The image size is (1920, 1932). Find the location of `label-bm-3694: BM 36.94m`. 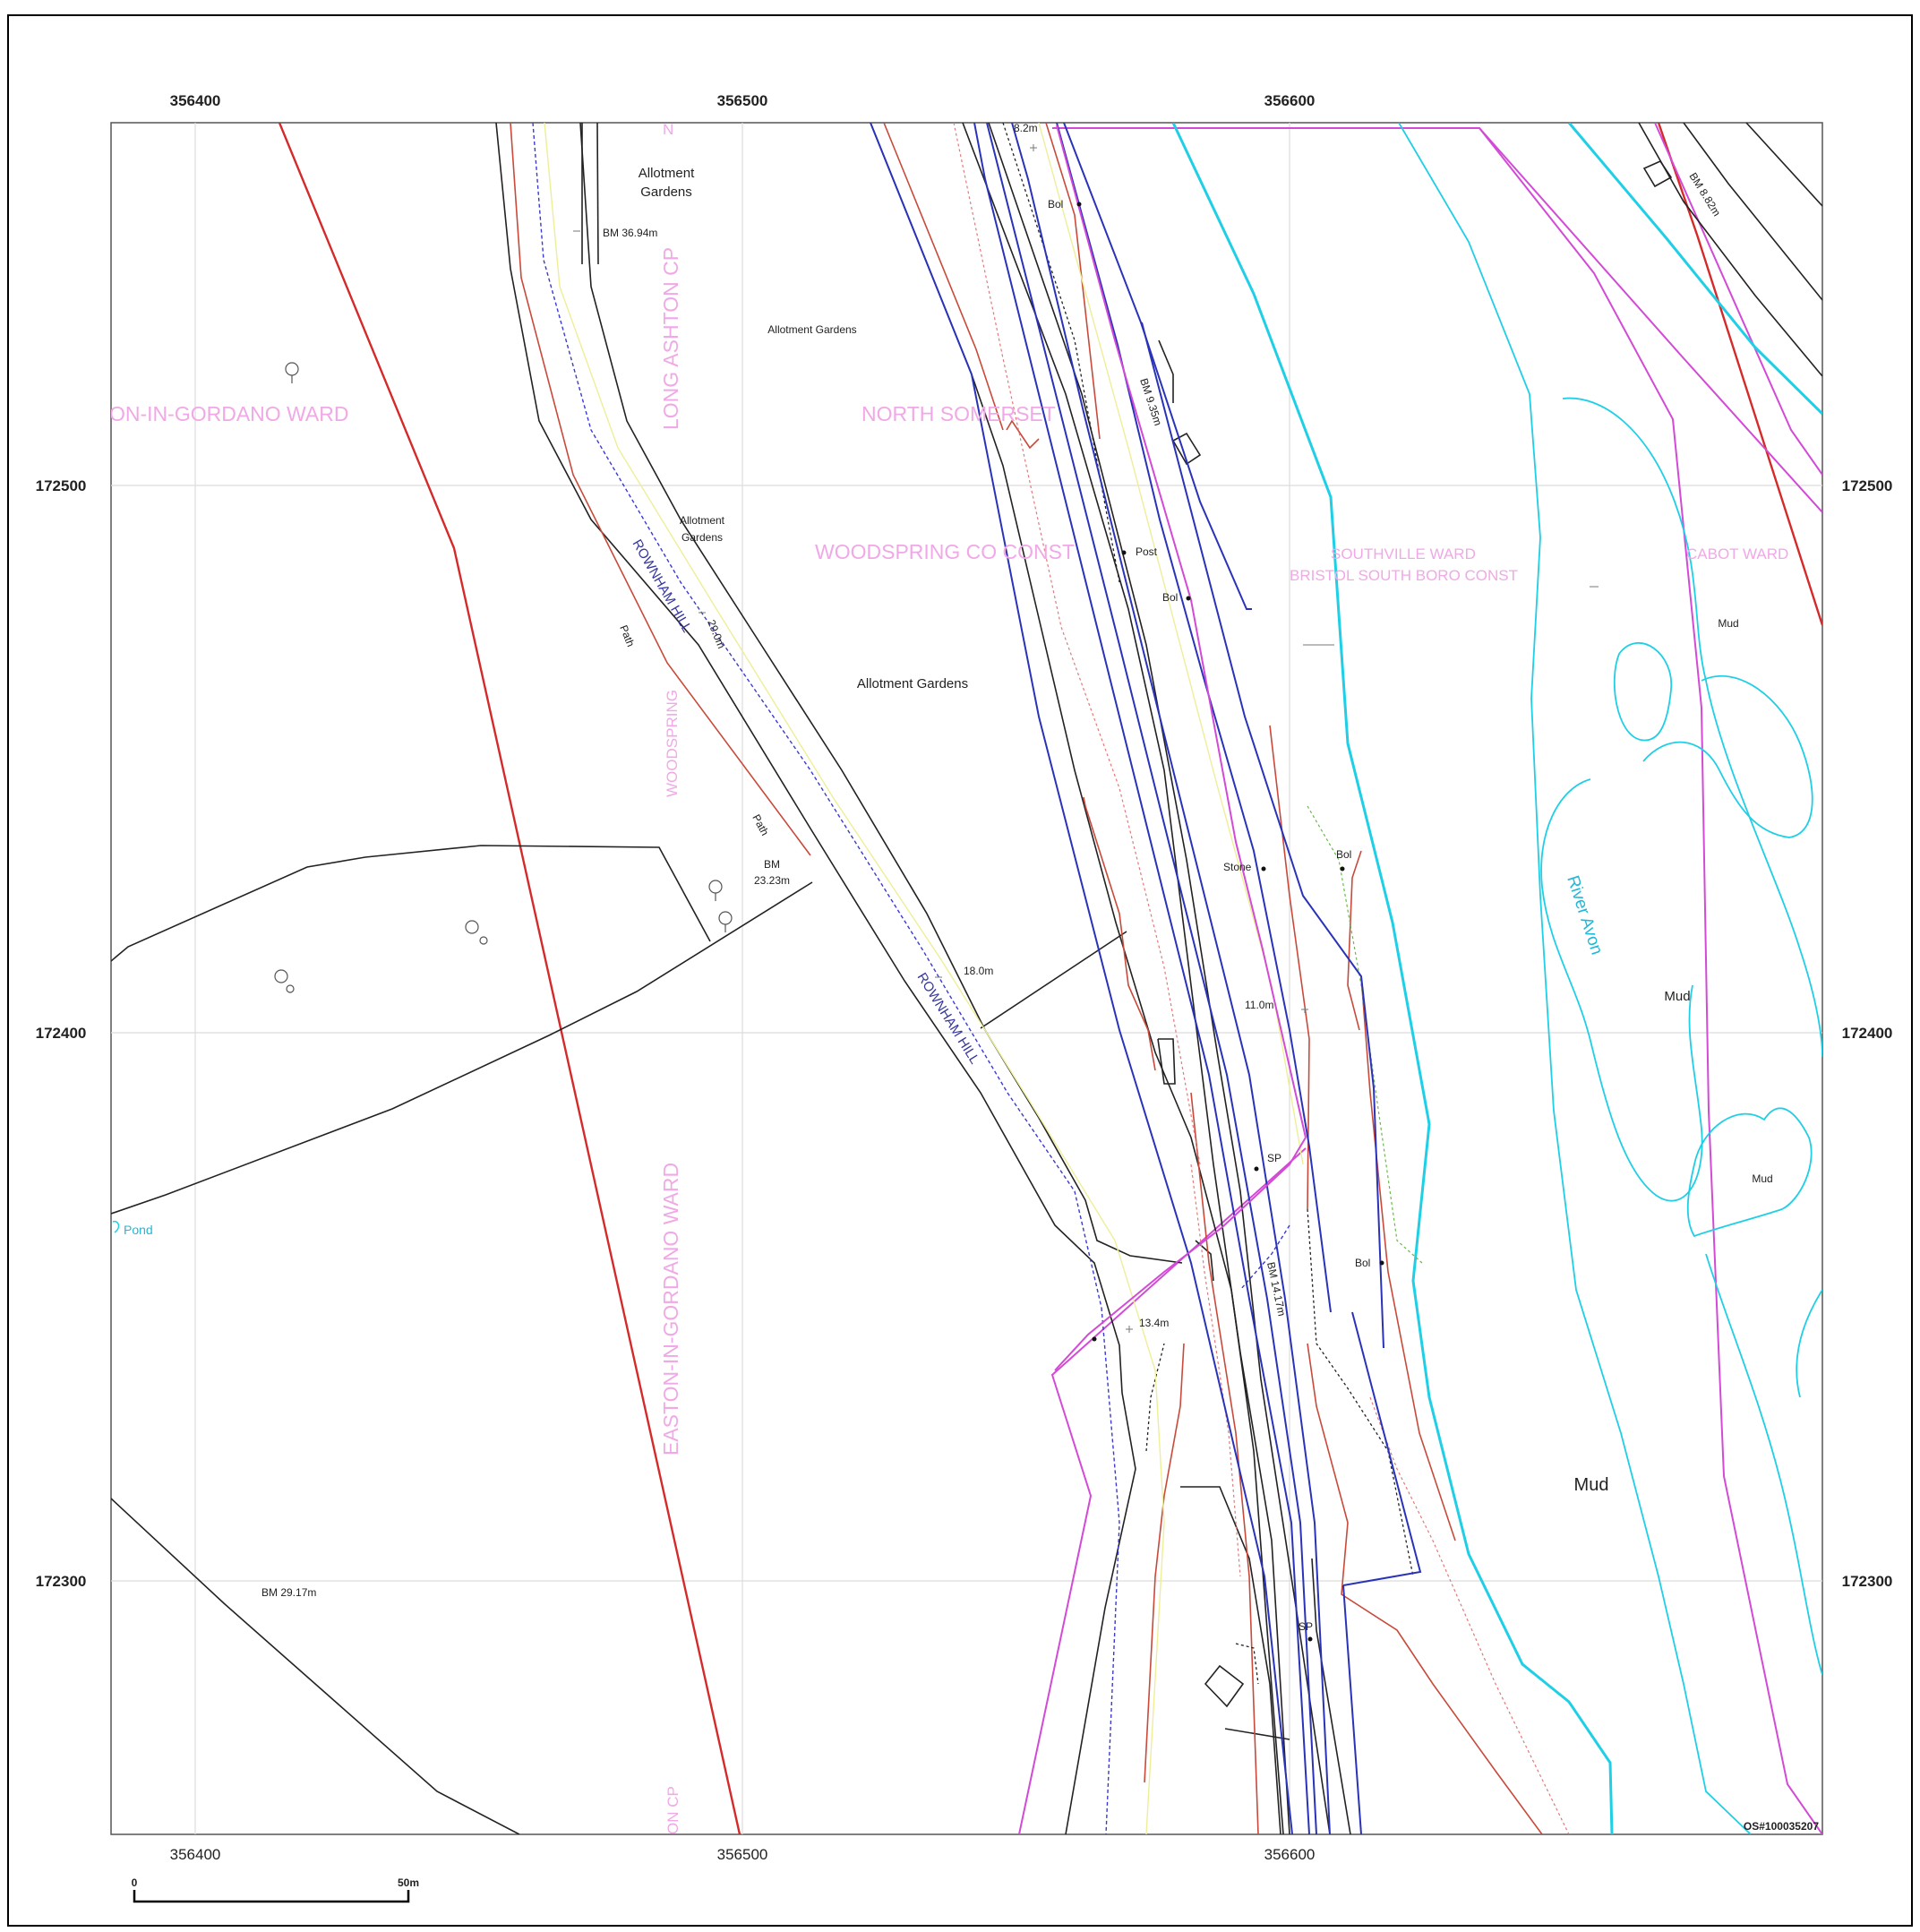

label-bm-3694: BM 36.94m is located at coordinates (630, 233).